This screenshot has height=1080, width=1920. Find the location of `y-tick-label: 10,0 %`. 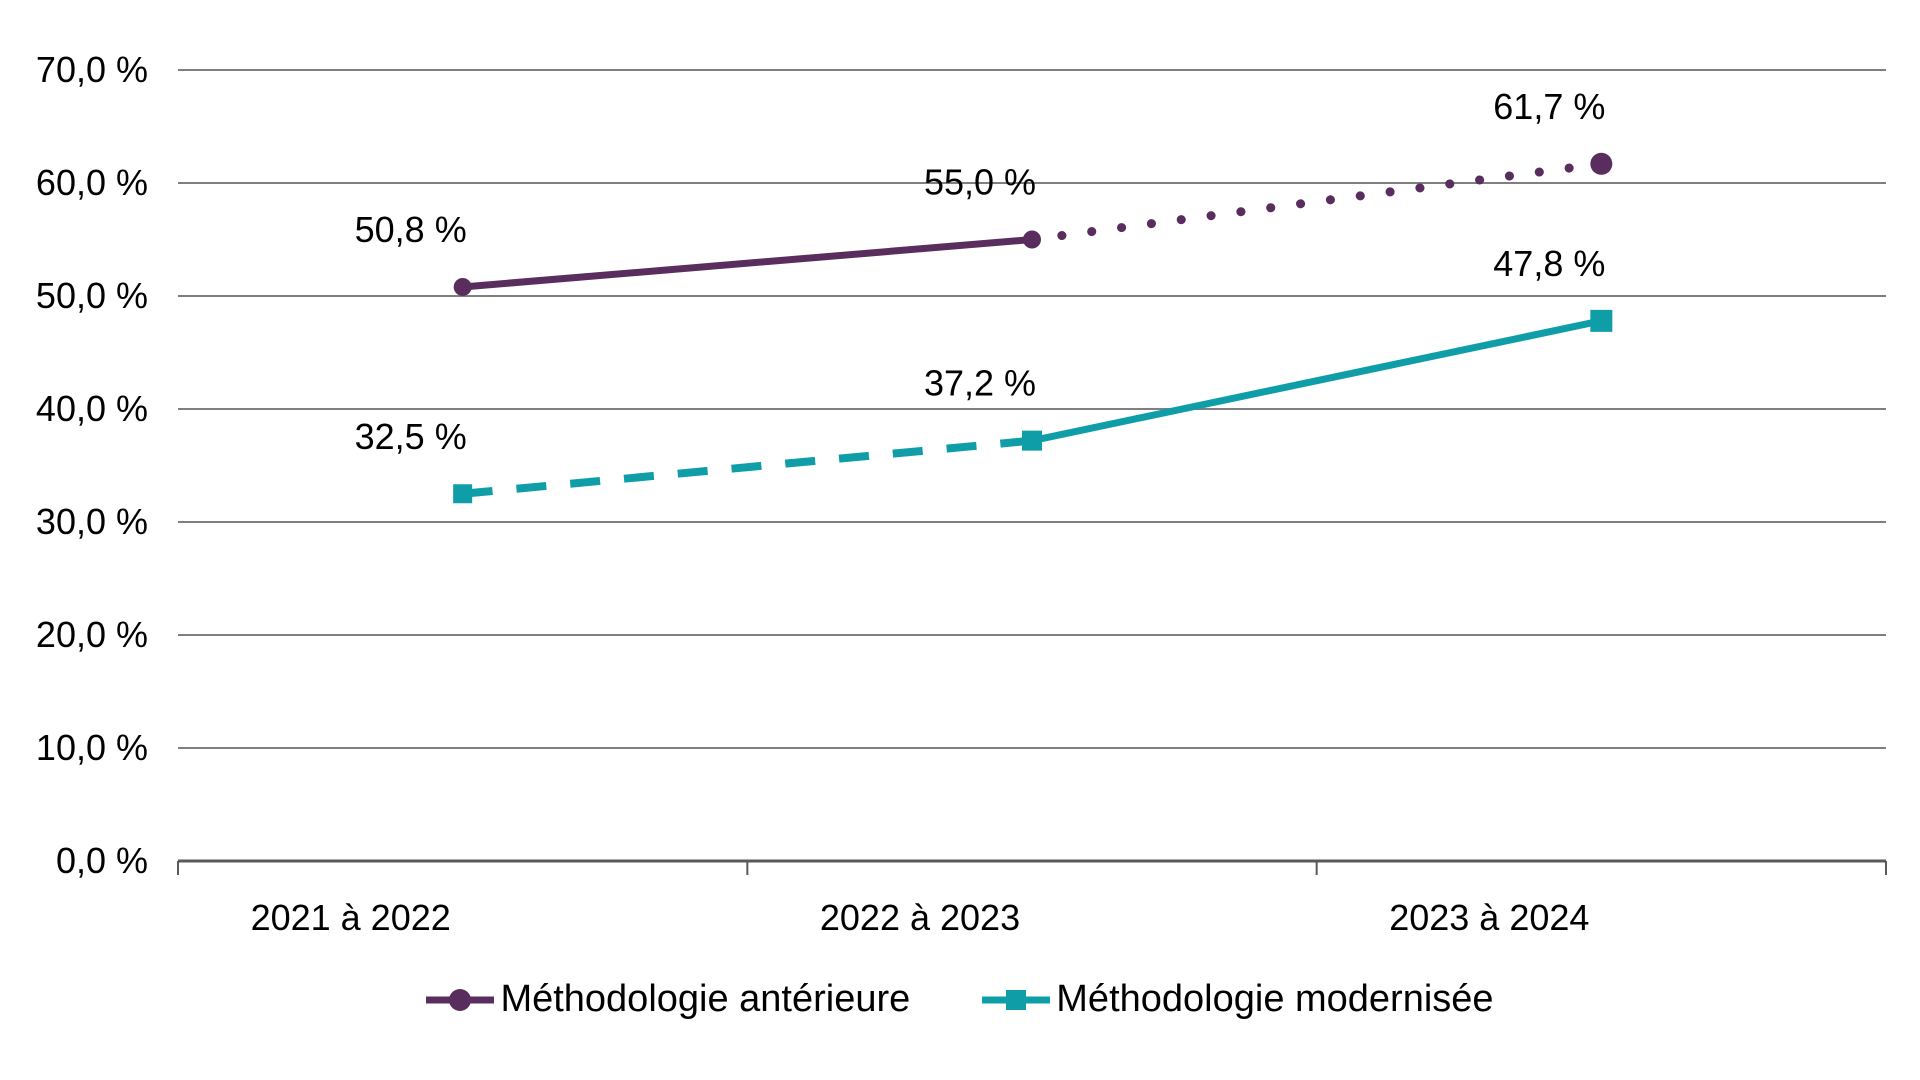

y-tick-label: 10,0 % is located at coordinates (92, 747).